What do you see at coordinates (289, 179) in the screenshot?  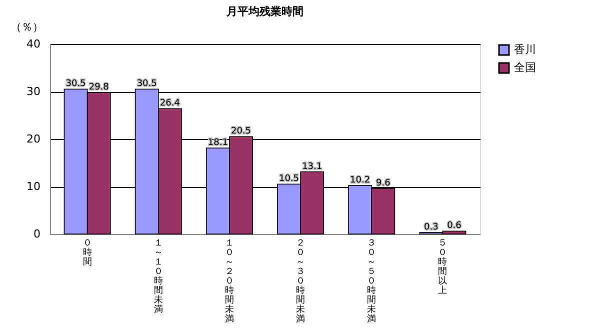 I see `data-label: 10.5` at bounding box center [289, 179].